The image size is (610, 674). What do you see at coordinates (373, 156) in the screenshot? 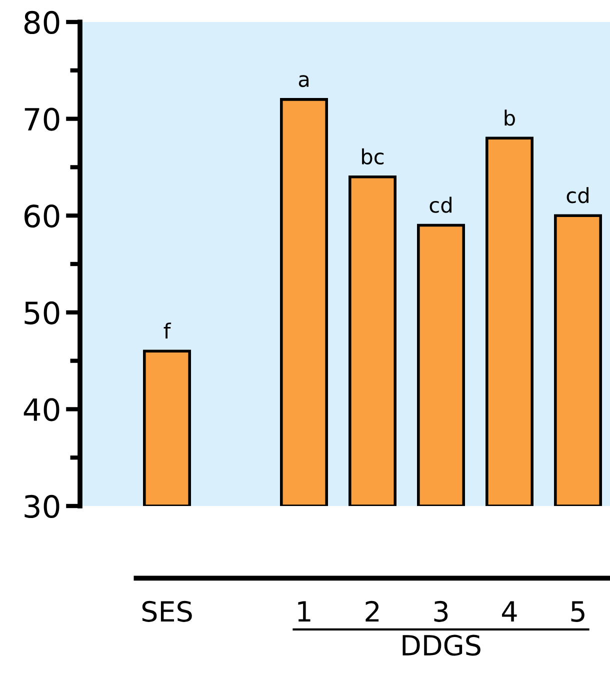
I see `annotation: bc` at bounding box center [373, 156].